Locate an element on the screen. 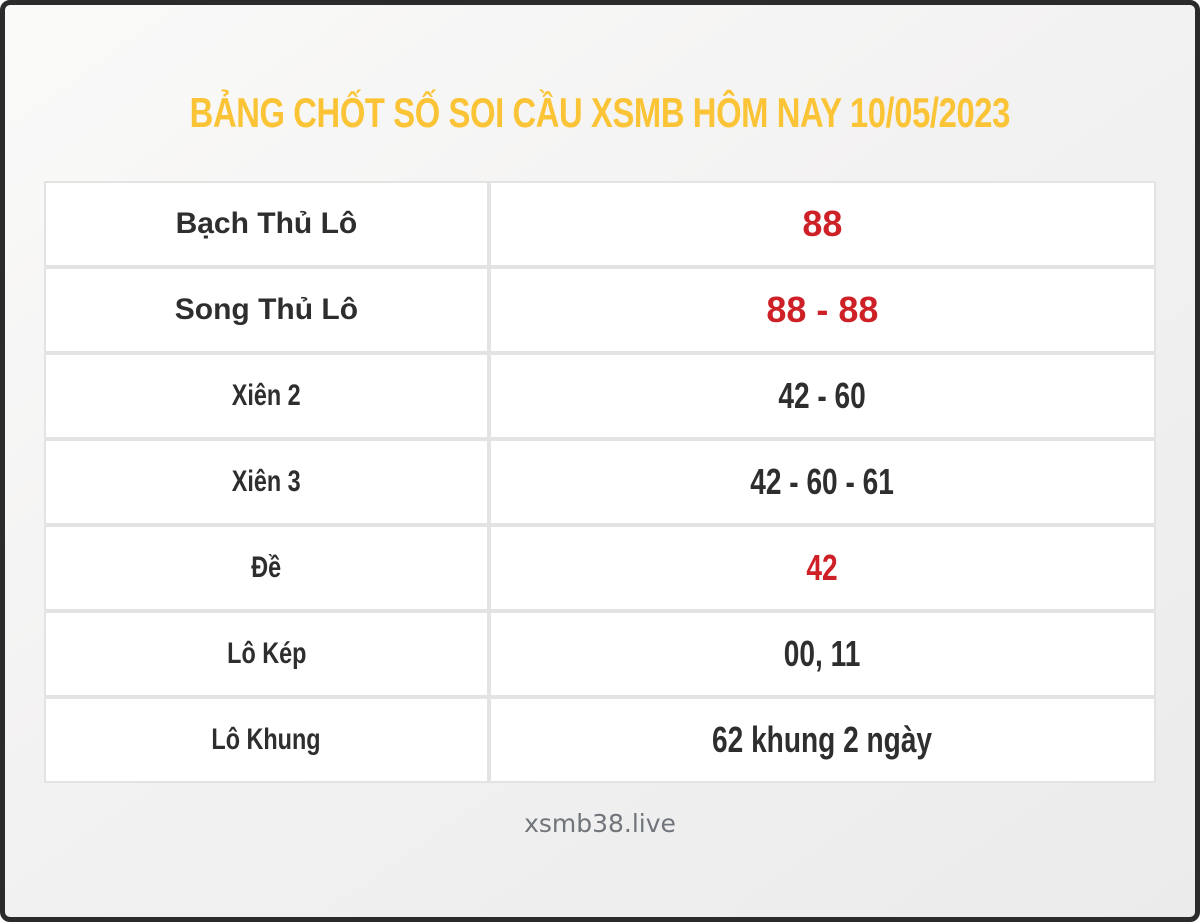 Image resolution: width=1200 pixels, height=922 pixels. row-value-cell: 00, 11 is located at coordinates (822, 654).